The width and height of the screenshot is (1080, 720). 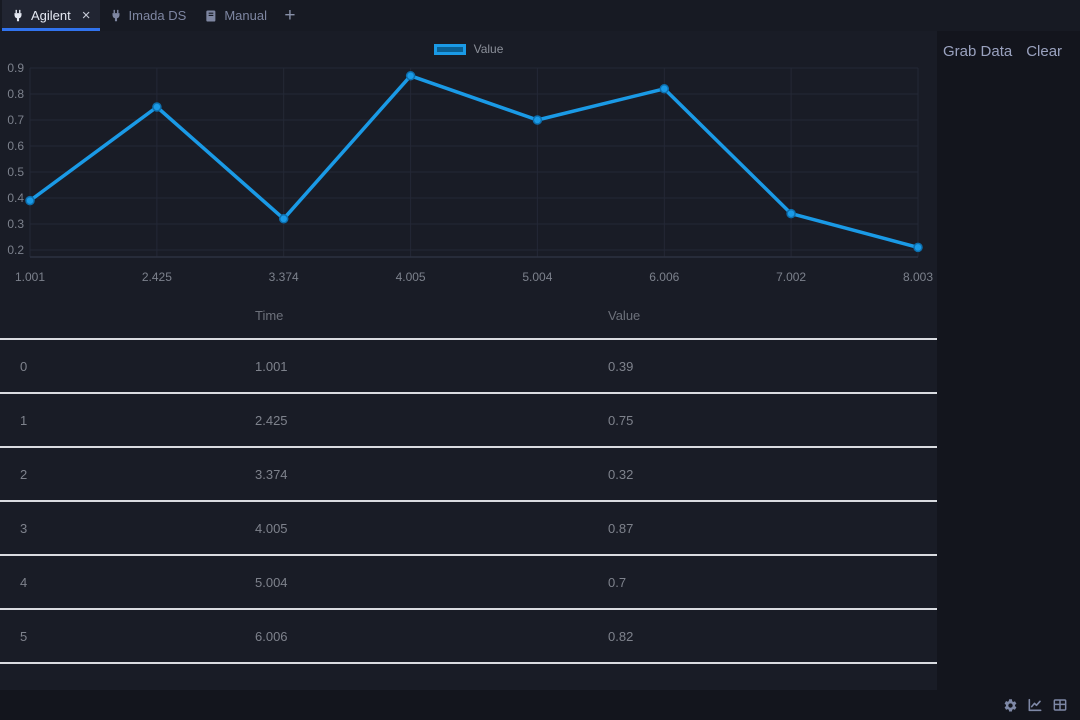 I want to click on tab-imada-ds: Imada DS, so click(x=148, y=15).